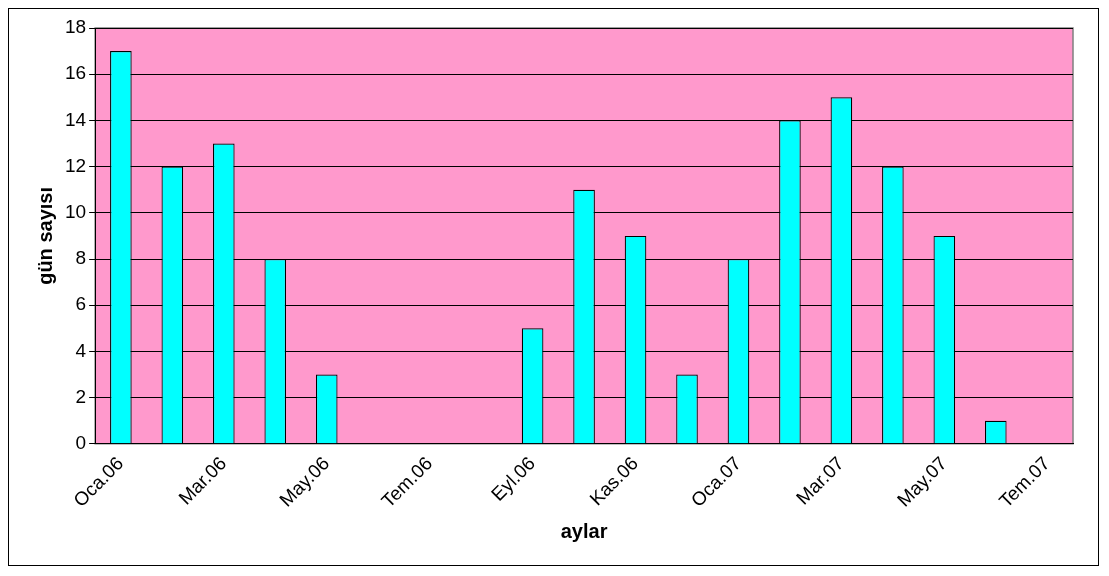 The height and width of the screenshot is (576, 1109). What do you see at coordinates (44, 236) in the screenshot?
I see `y-axis-title: gün sayısı` at bounding box center [44, 236].